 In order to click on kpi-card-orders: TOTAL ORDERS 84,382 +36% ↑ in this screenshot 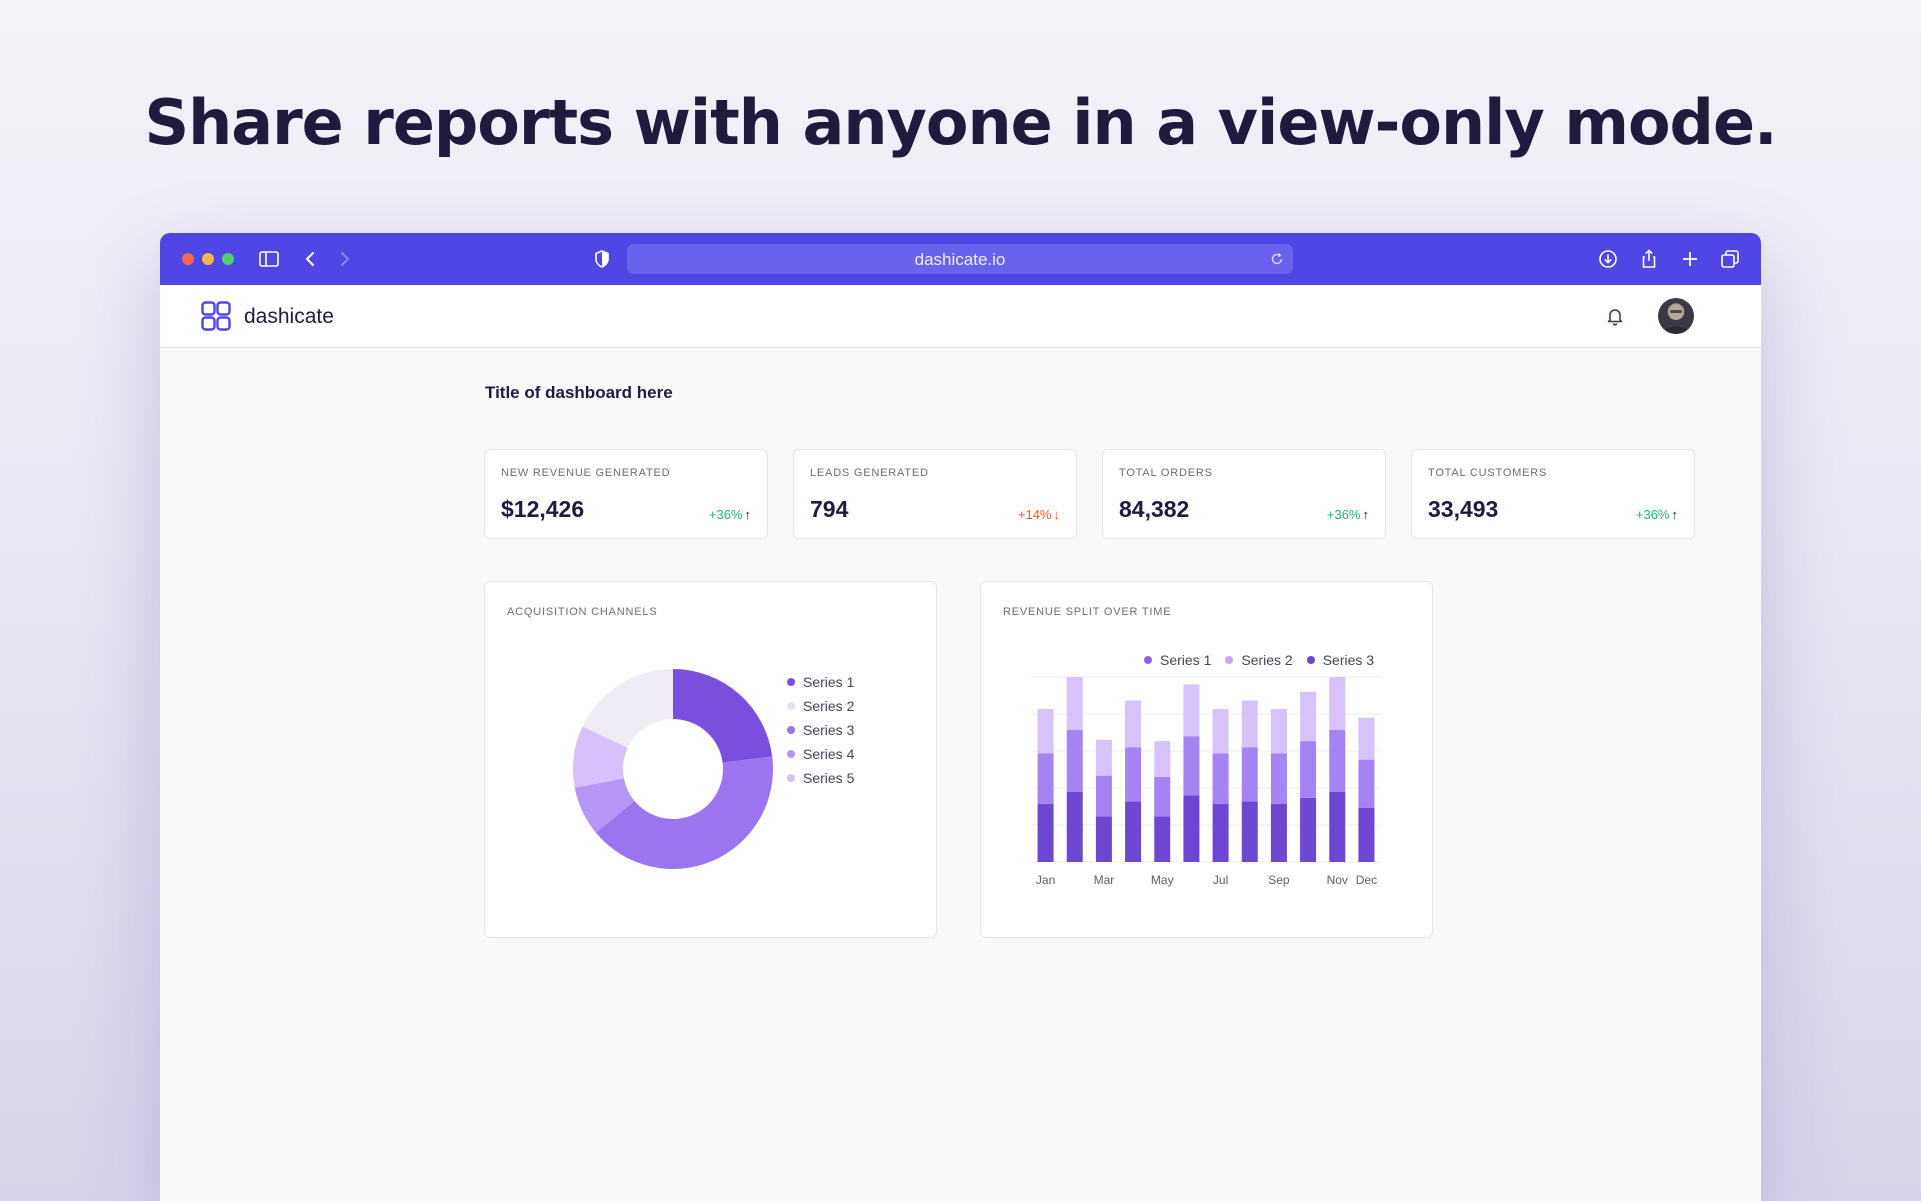, I will do `click(1244, 494)`.